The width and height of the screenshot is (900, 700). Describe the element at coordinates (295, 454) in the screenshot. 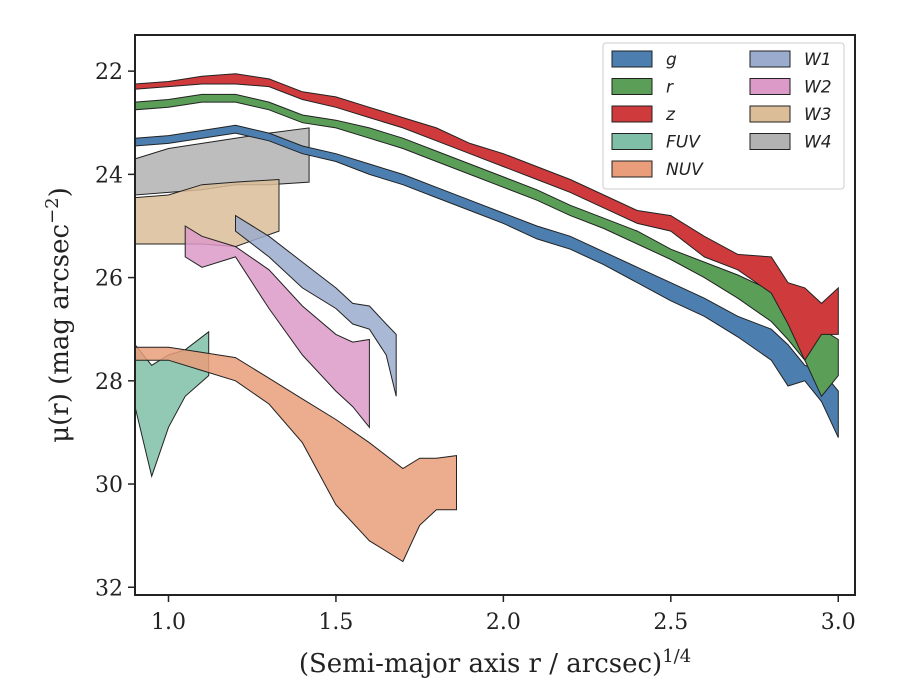

I see `series-band-nuv` at that location.